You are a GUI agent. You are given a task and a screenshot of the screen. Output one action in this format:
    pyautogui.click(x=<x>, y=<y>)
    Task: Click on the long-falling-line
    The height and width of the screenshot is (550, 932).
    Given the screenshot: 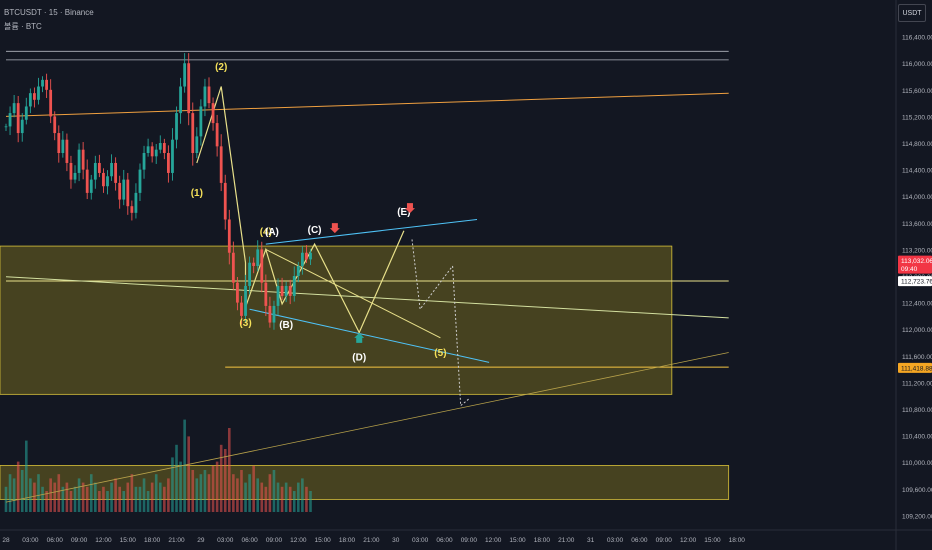 What is the action you would take?
    pyautogui.click(x=367, y=297)
    